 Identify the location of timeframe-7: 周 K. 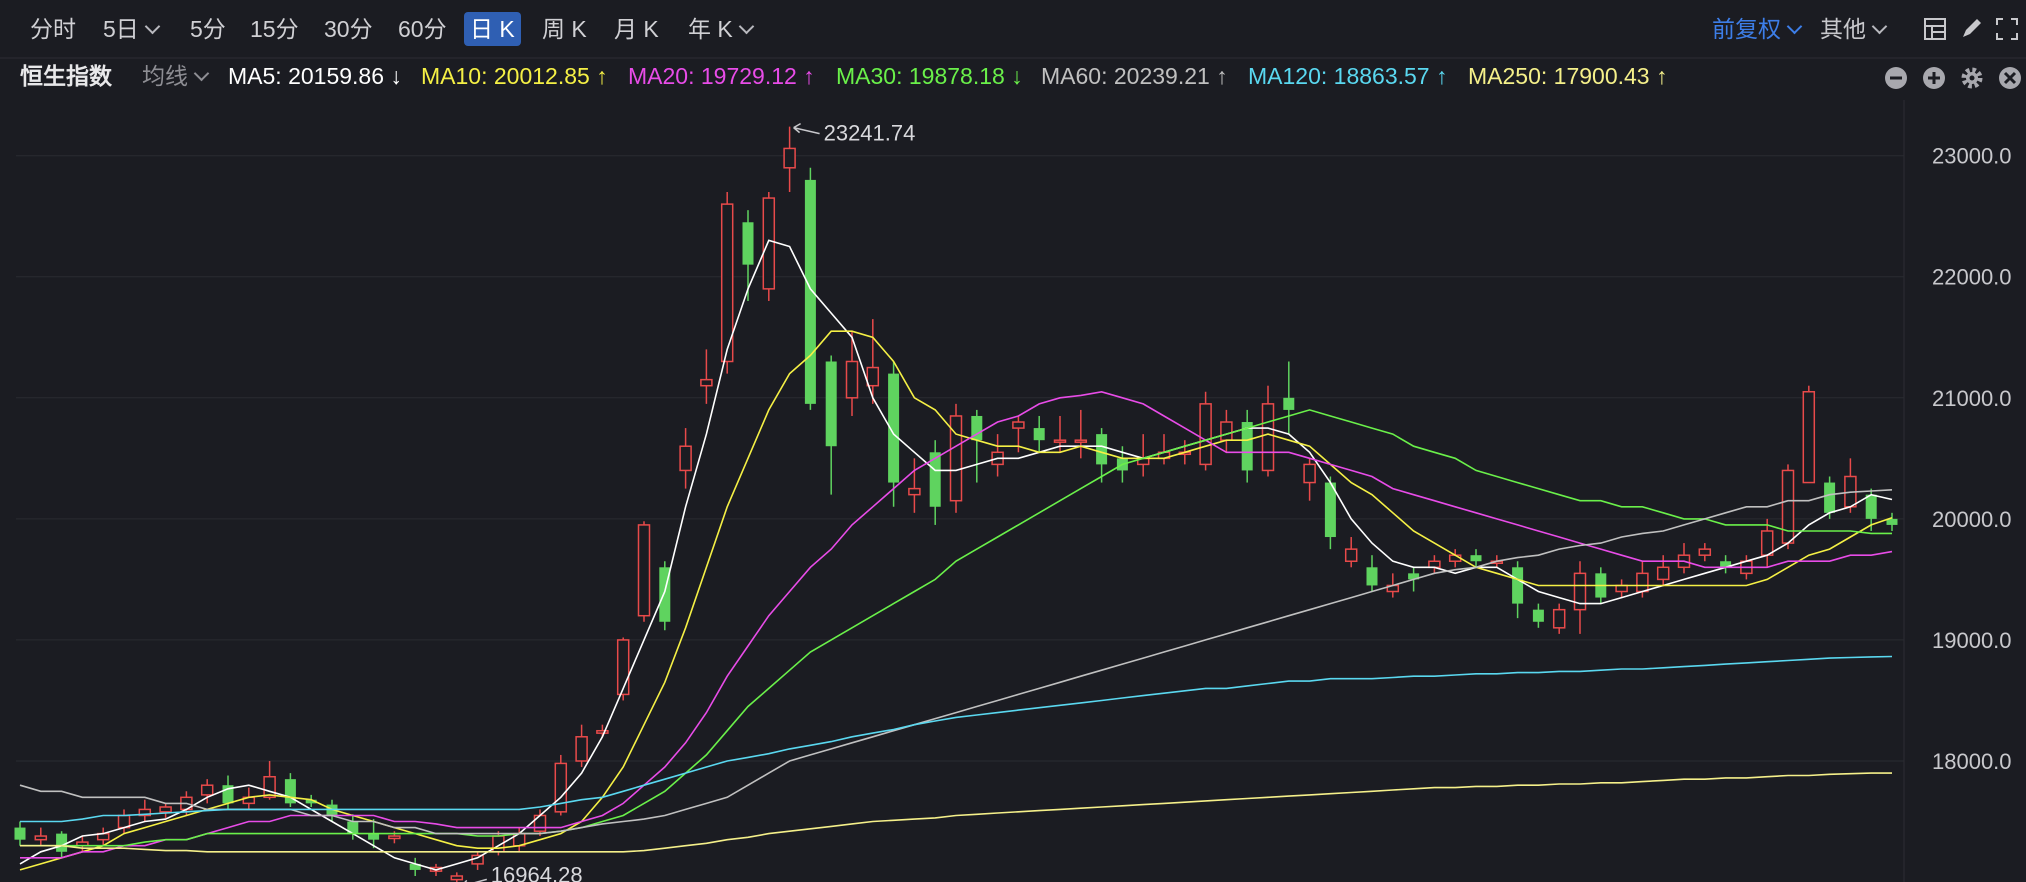
(564, 29).